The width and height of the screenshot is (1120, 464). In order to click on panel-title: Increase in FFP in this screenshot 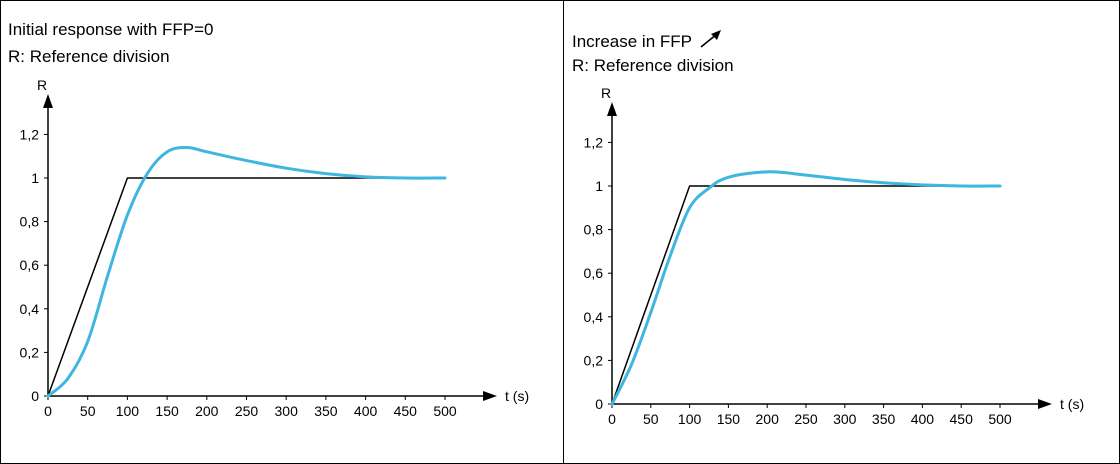, I will do `click(648, 41)`.